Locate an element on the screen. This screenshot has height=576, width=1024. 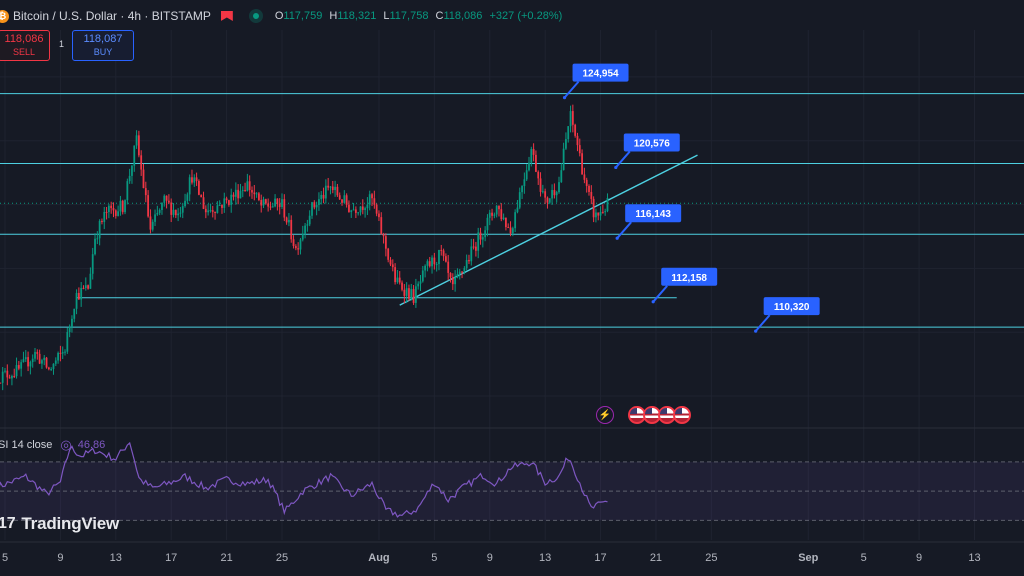
symbol-title: Bitcoin / U.S. Dollar · 4h · BITSTAMP is located at coordinates (112, 16).